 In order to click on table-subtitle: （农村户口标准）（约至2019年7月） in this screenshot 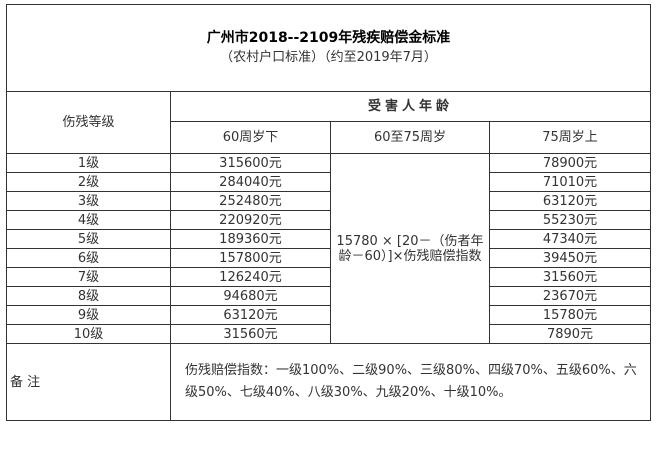, I will do `click(328, 57)`.